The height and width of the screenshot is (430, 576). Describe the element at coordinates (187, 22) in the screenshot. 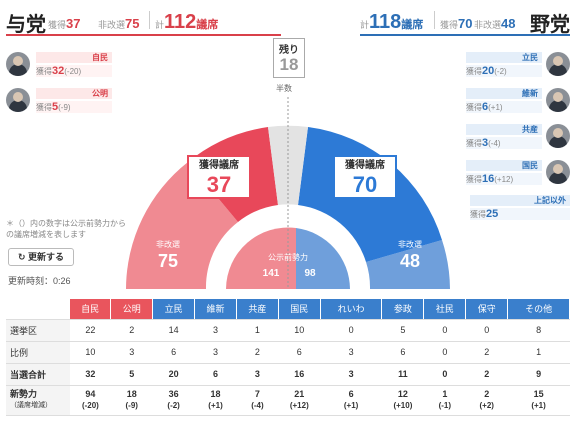

I see `ruling-total: 計112議席` at that location.